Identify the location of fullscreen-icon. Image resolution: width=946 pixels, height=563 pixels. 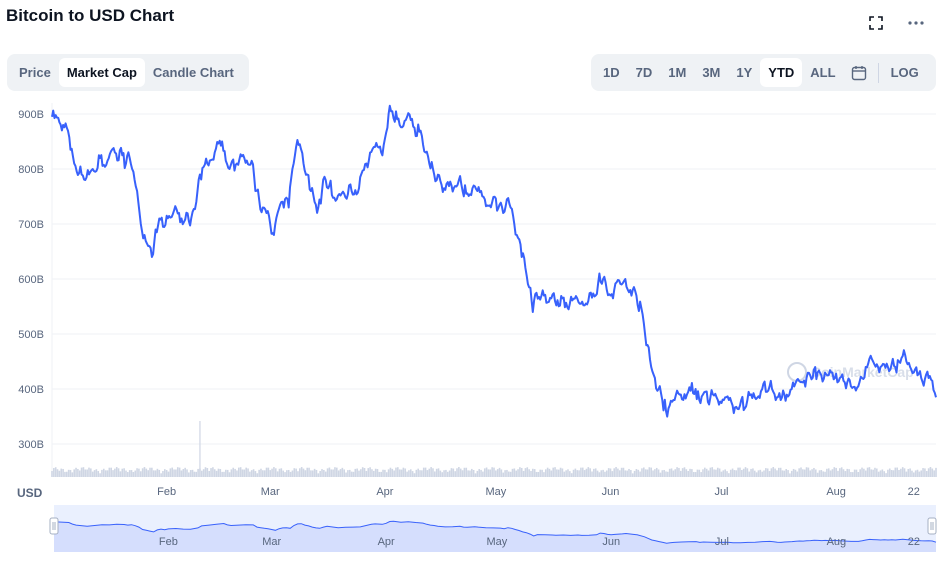
(876, 23).